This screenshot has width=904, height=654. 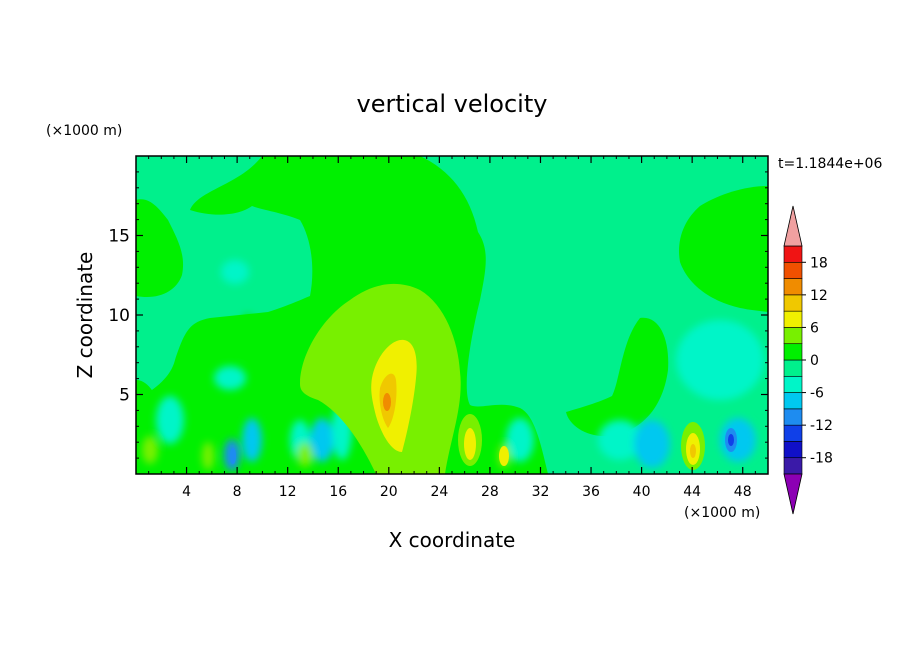 I want to click on colorbar-tick-label: 18, so click(x=819, y=263).